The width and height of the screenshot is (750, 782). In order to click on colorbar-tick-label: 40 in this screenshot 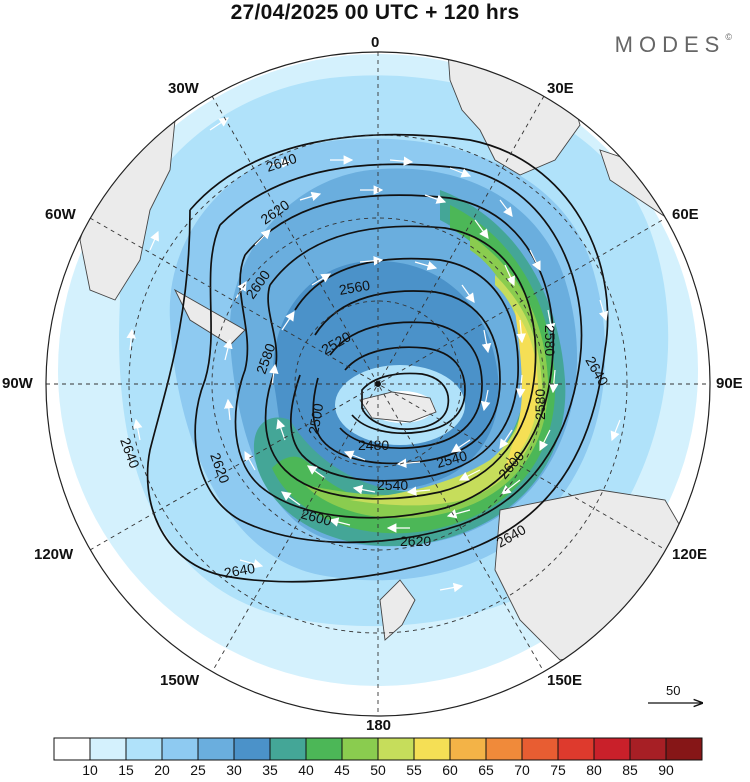, I will do `click(306, 770)`.